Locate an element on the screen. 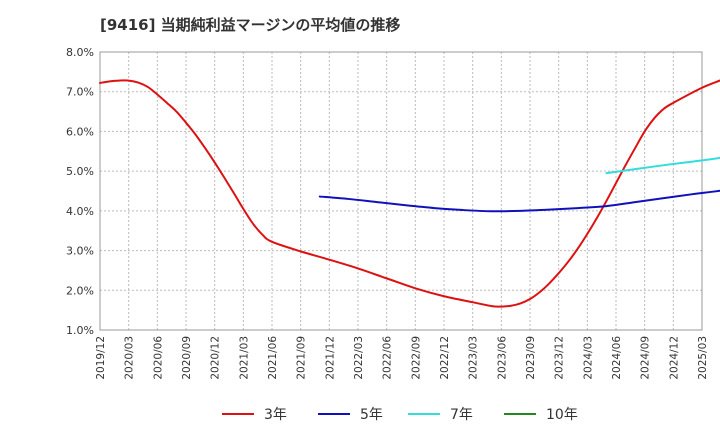 The height and width of the screenshot is (440, 720). x-tick-label: 2020/09 is located at coordinates (187, 358).